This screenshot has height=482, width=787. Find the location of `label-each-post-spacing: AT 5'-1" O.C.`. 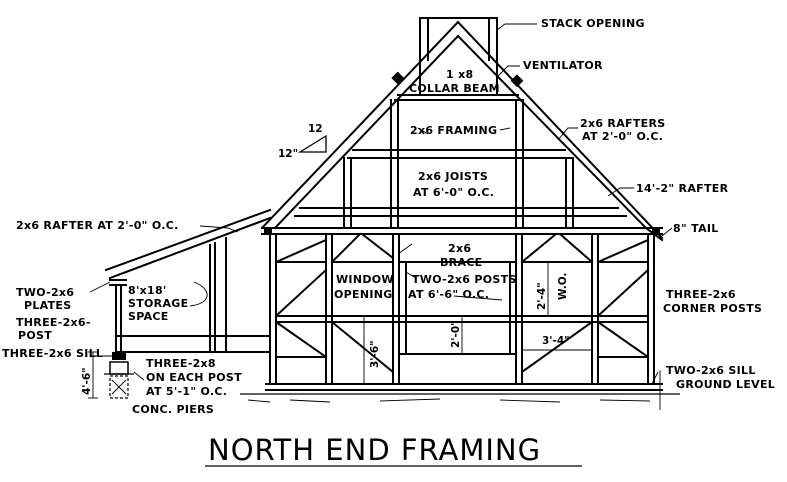

label-each-post-spacing: AT 5'-1" O.C. is located at coordinates (186, 391).